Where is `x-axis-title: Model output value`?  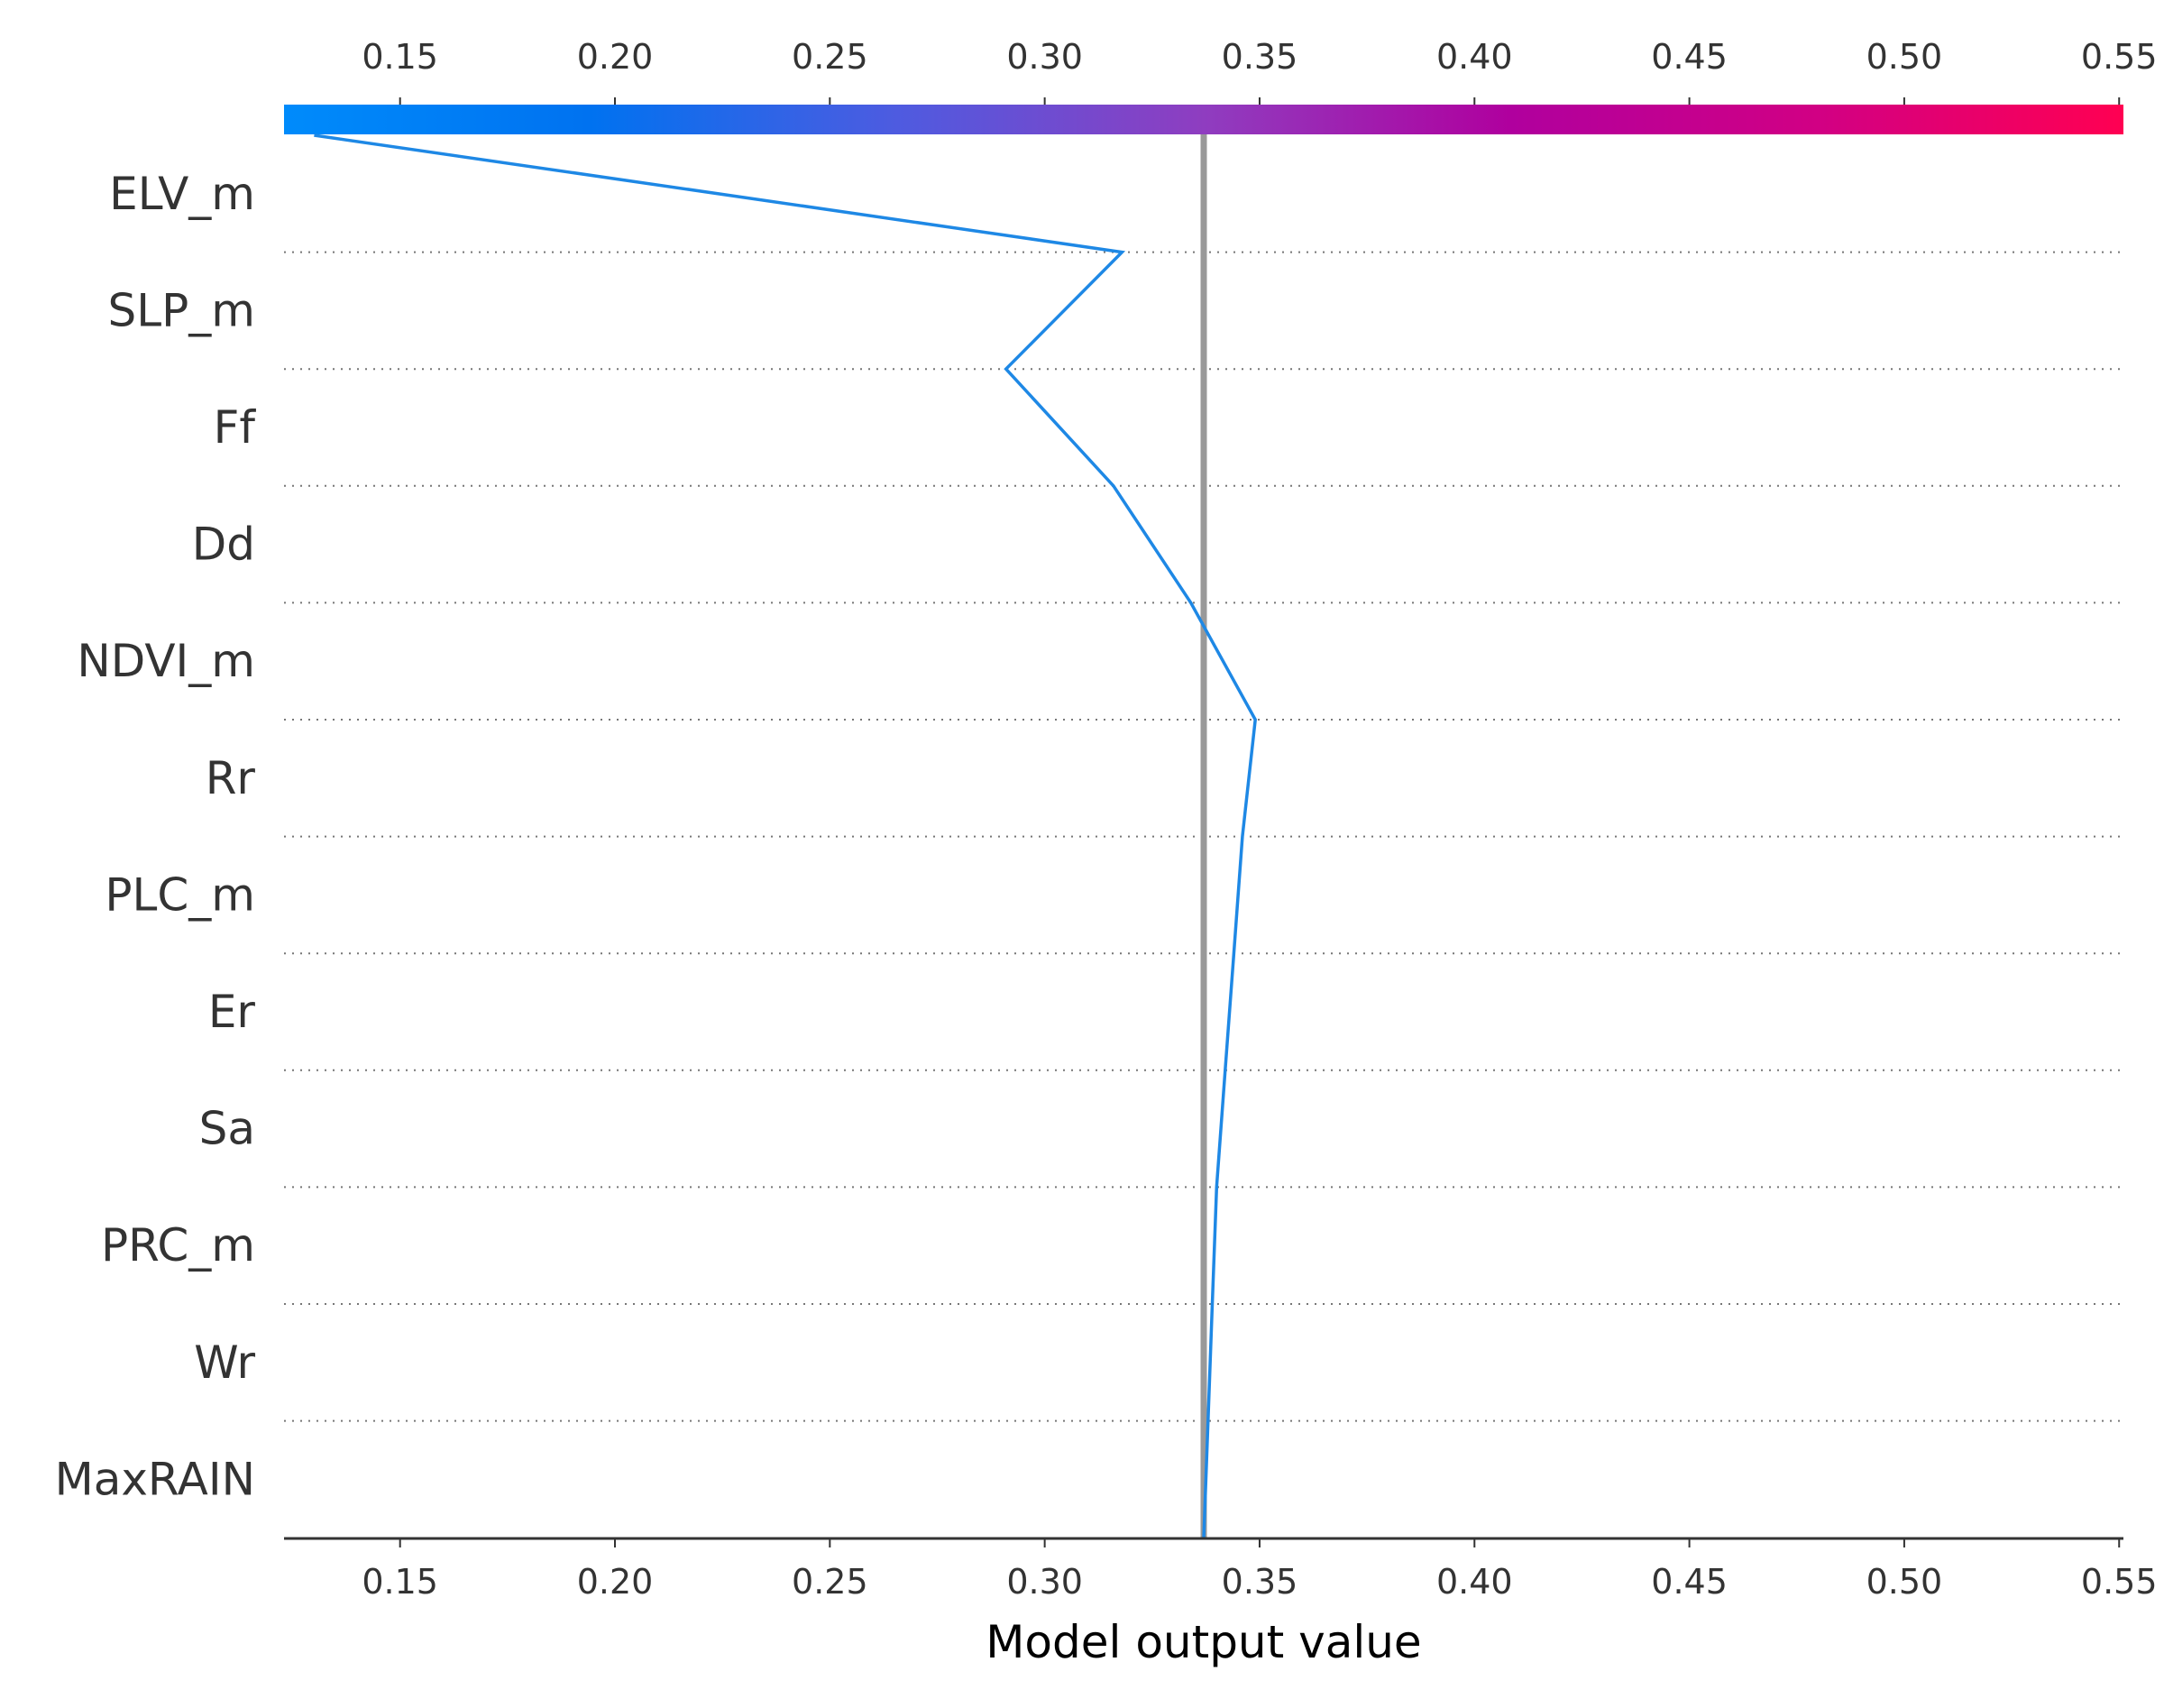
x-axis-title: Model output value is located at coordinates (1203, 1642).